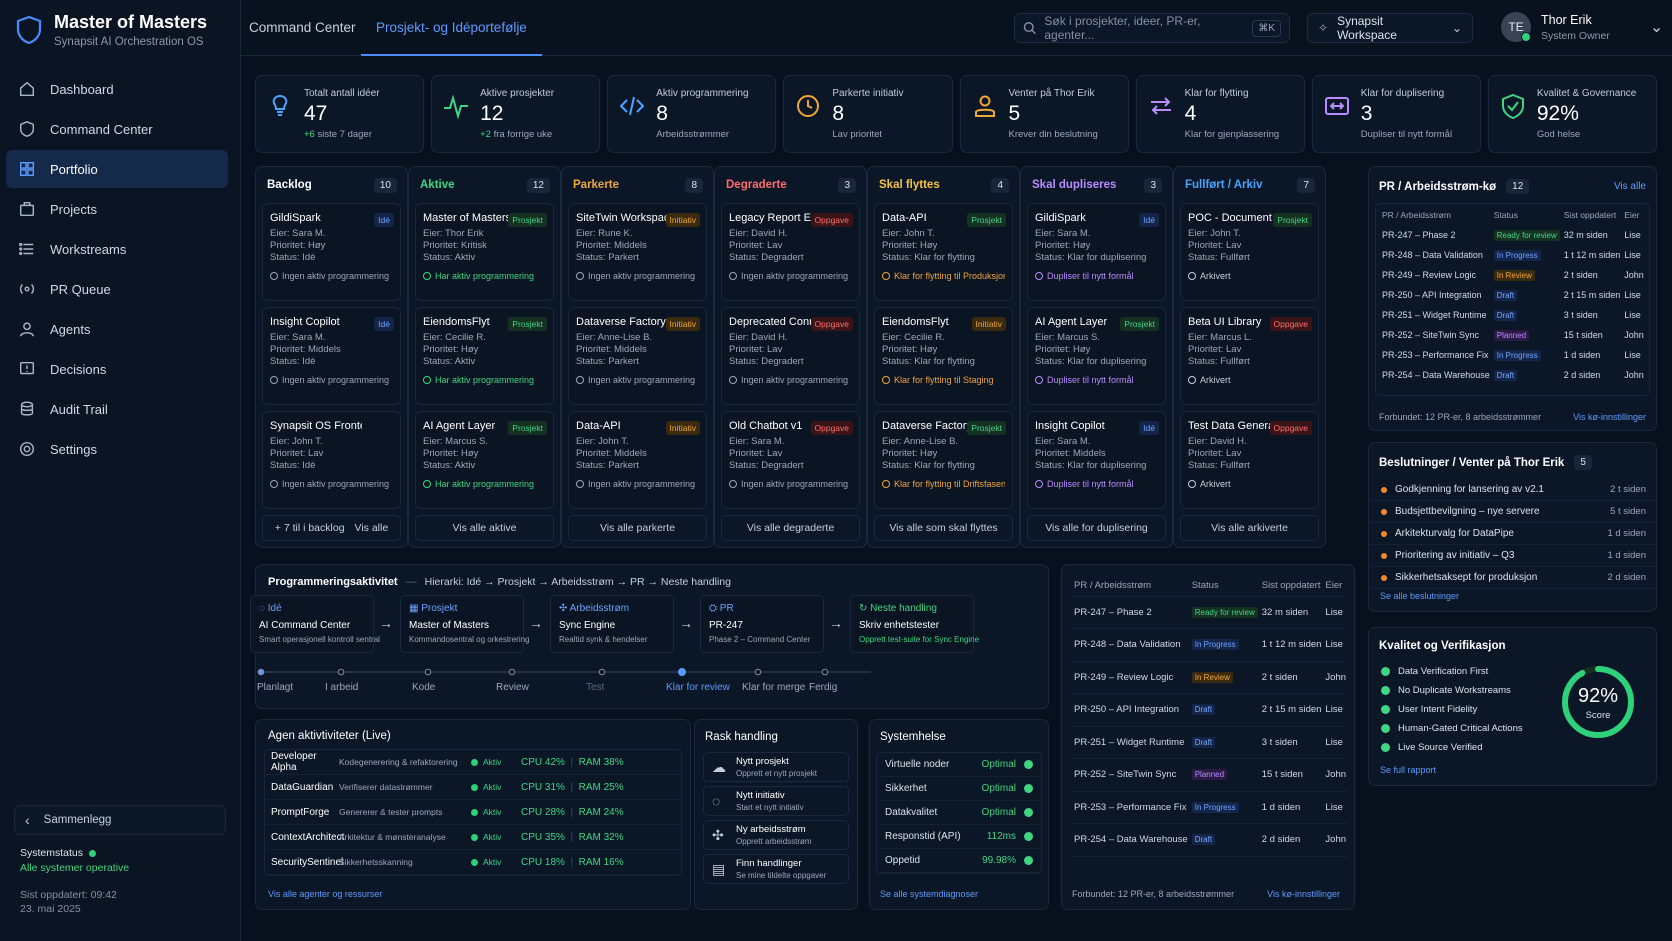 This screenshot has height=941, width=1672. Describe the element at coordinates (1516, 27) in the screenshot. I see `avatar: TE` at that location.